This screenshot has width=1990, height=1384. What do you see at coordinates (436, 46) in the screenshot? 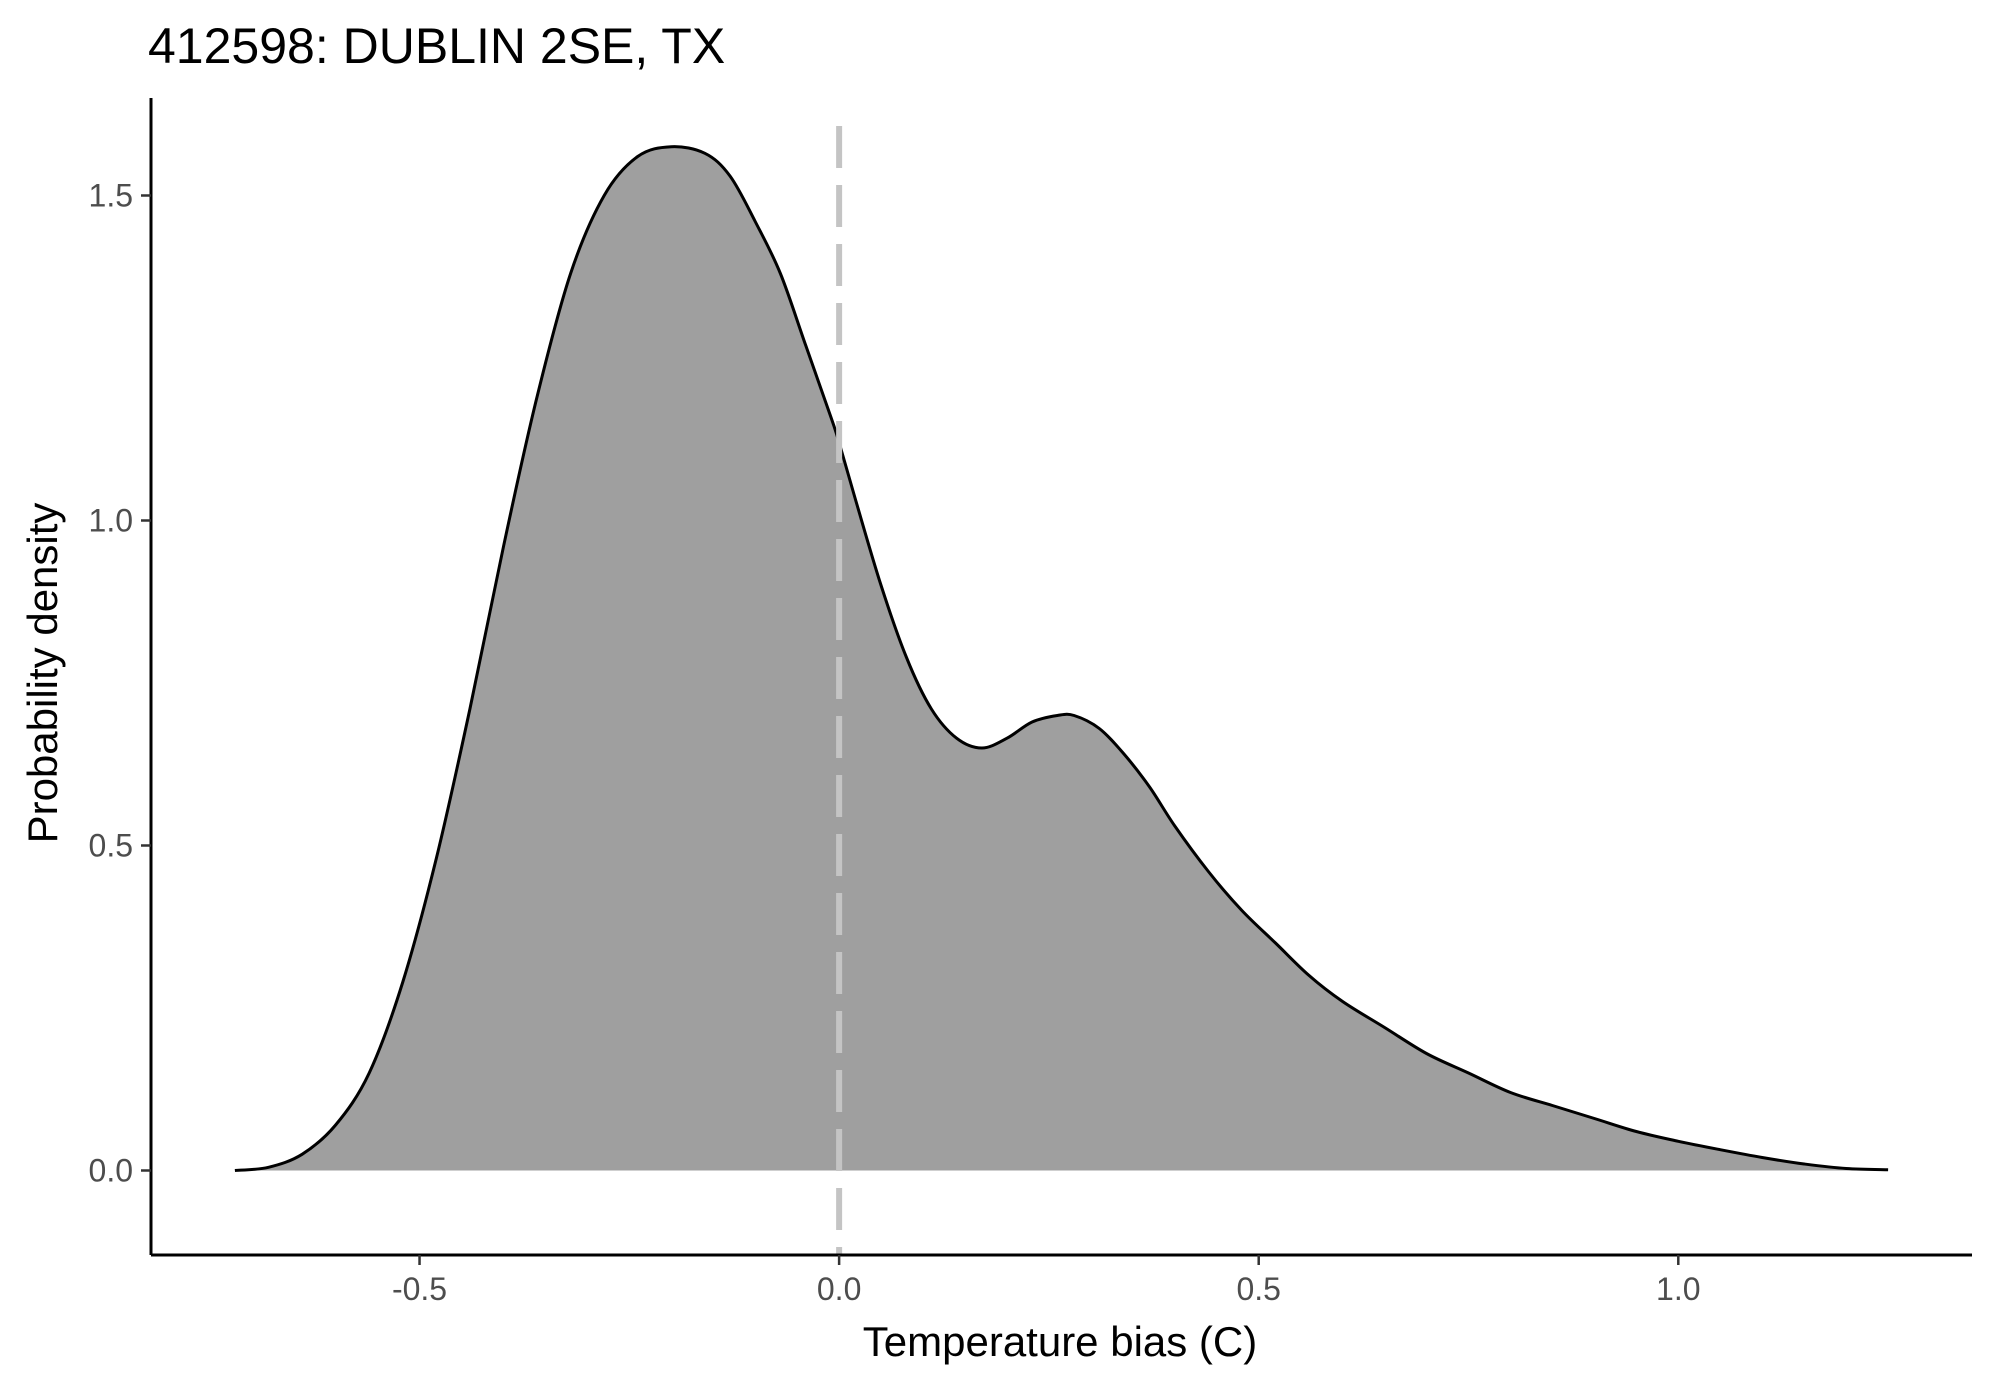
I see `chart-title: 412598: DUBLIN 2SE, TX` at bounding box center [436, 46].